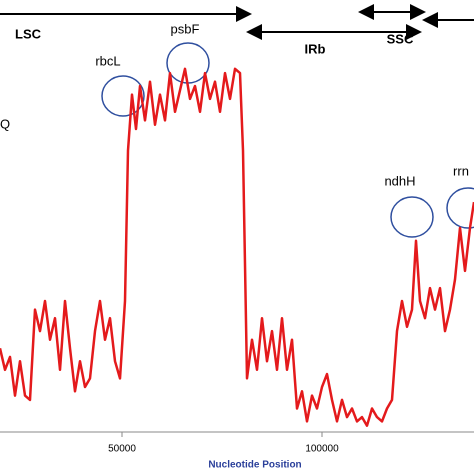  What do you see at coordinates (461, 170) in the screenshot?
I see `annotation: rrn` at bounding box center [461, 170].